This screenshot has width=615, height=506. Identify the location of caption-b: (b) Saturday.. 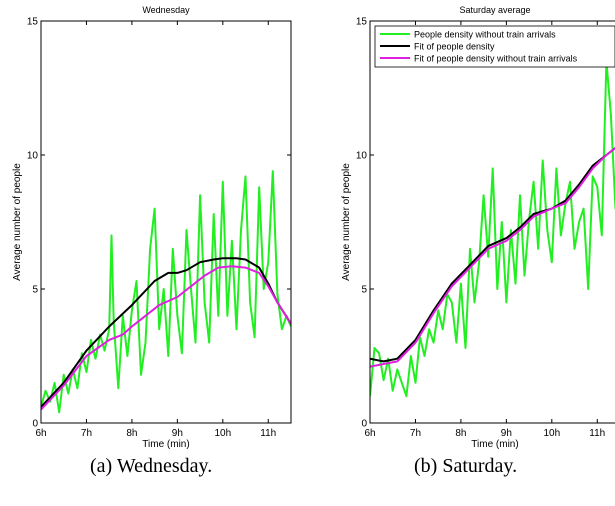
(466, 466).